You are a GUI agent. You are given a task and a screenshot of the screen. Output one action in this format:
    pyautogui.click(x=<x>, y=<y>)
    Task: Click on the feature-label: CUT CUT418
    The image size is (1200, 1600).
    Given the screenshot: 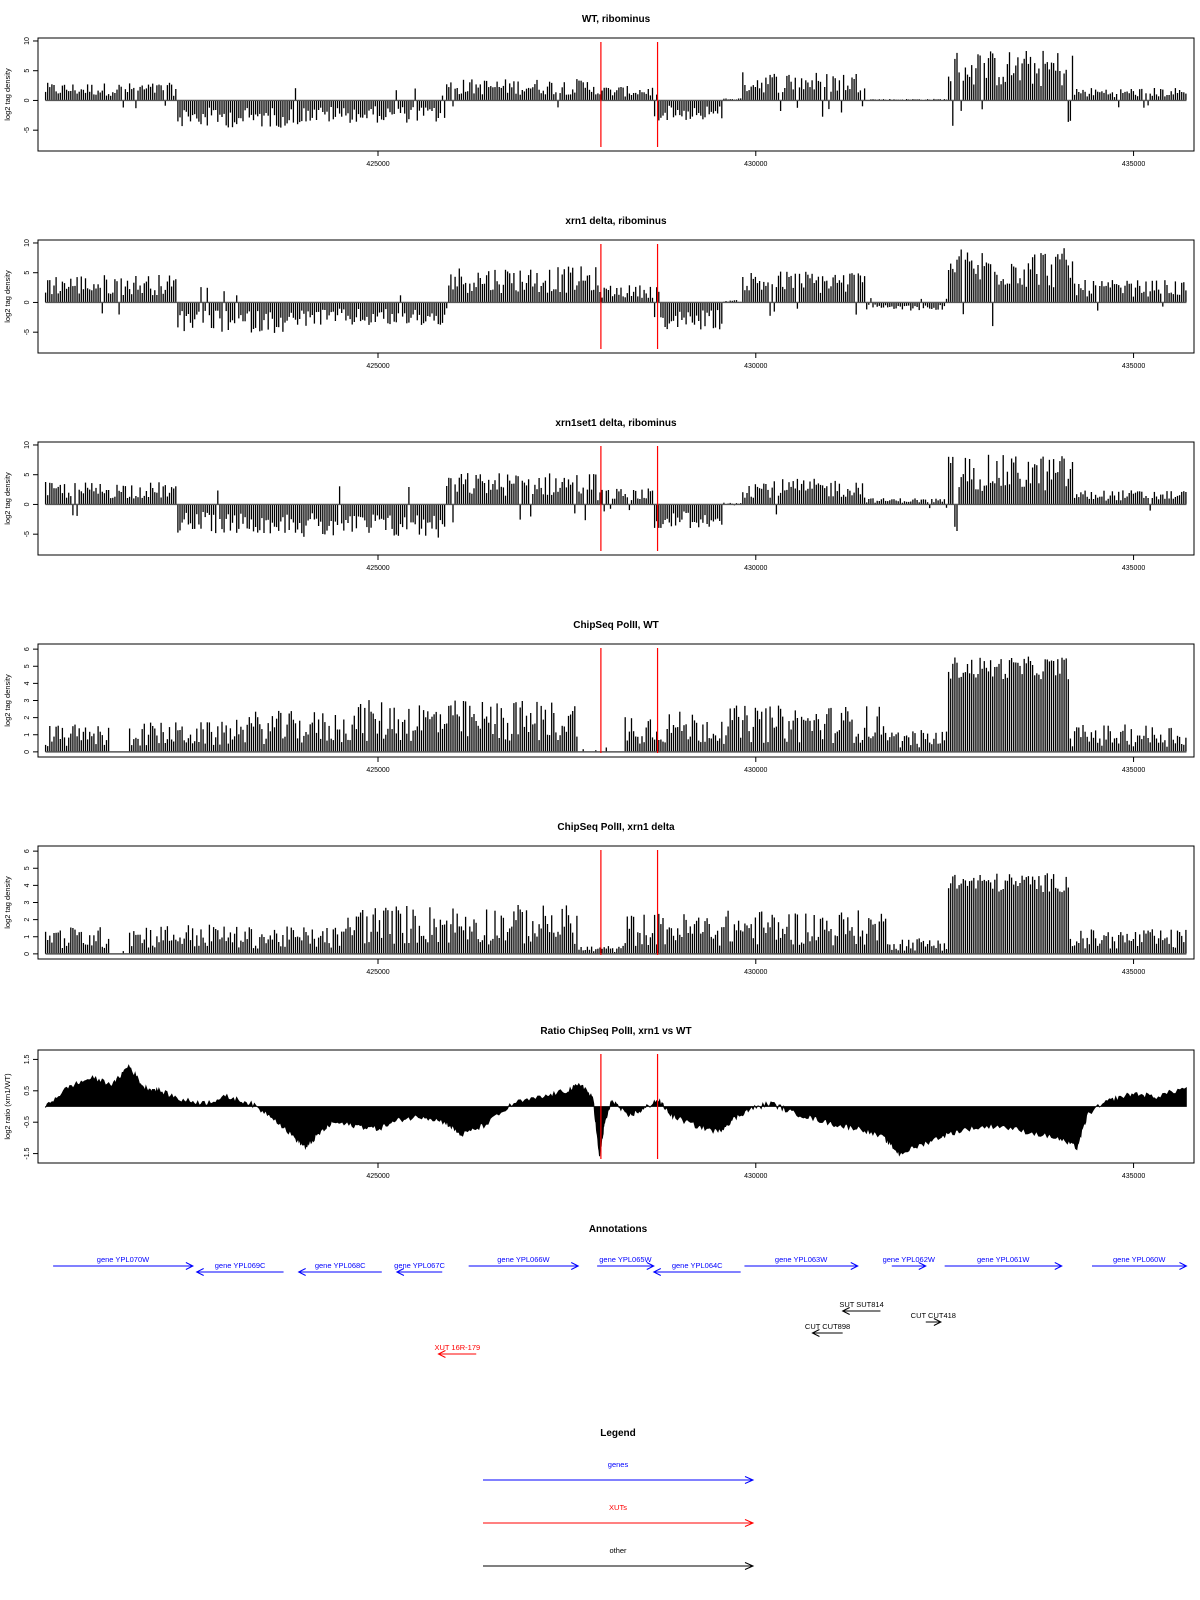 What is the action you would take?
    pyautogui.click(x=933, y=1315)
    